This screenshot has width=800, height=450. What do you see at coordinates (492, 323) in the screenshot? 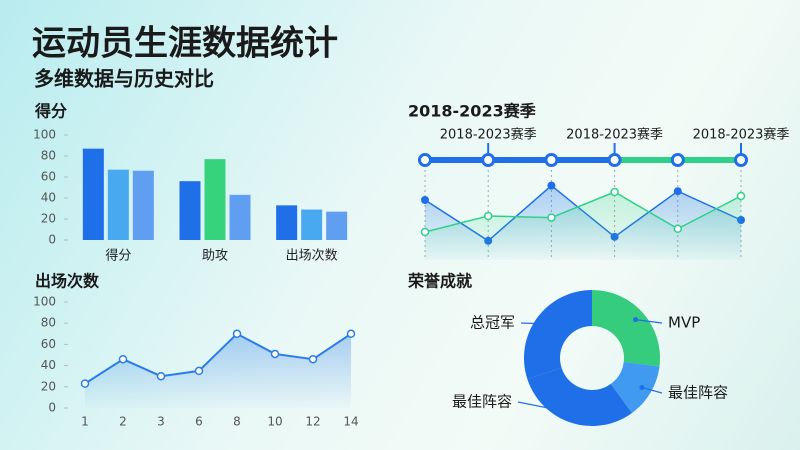
I see `slice-label: 总冠军` at bounding box center [492, 323].